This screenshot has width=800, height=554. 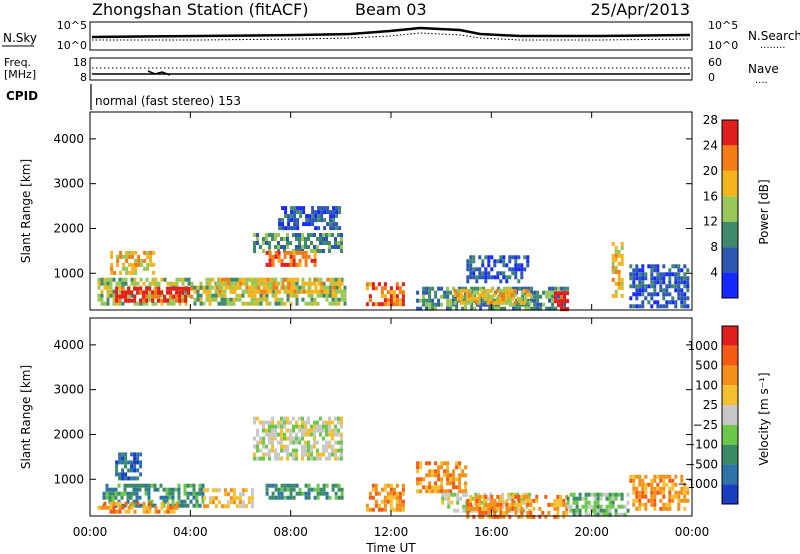 What do you see at coordinates (710, 120) in the screenshot?
I see `power-colorbar-tick: 28` at bounding box center [710, 120].